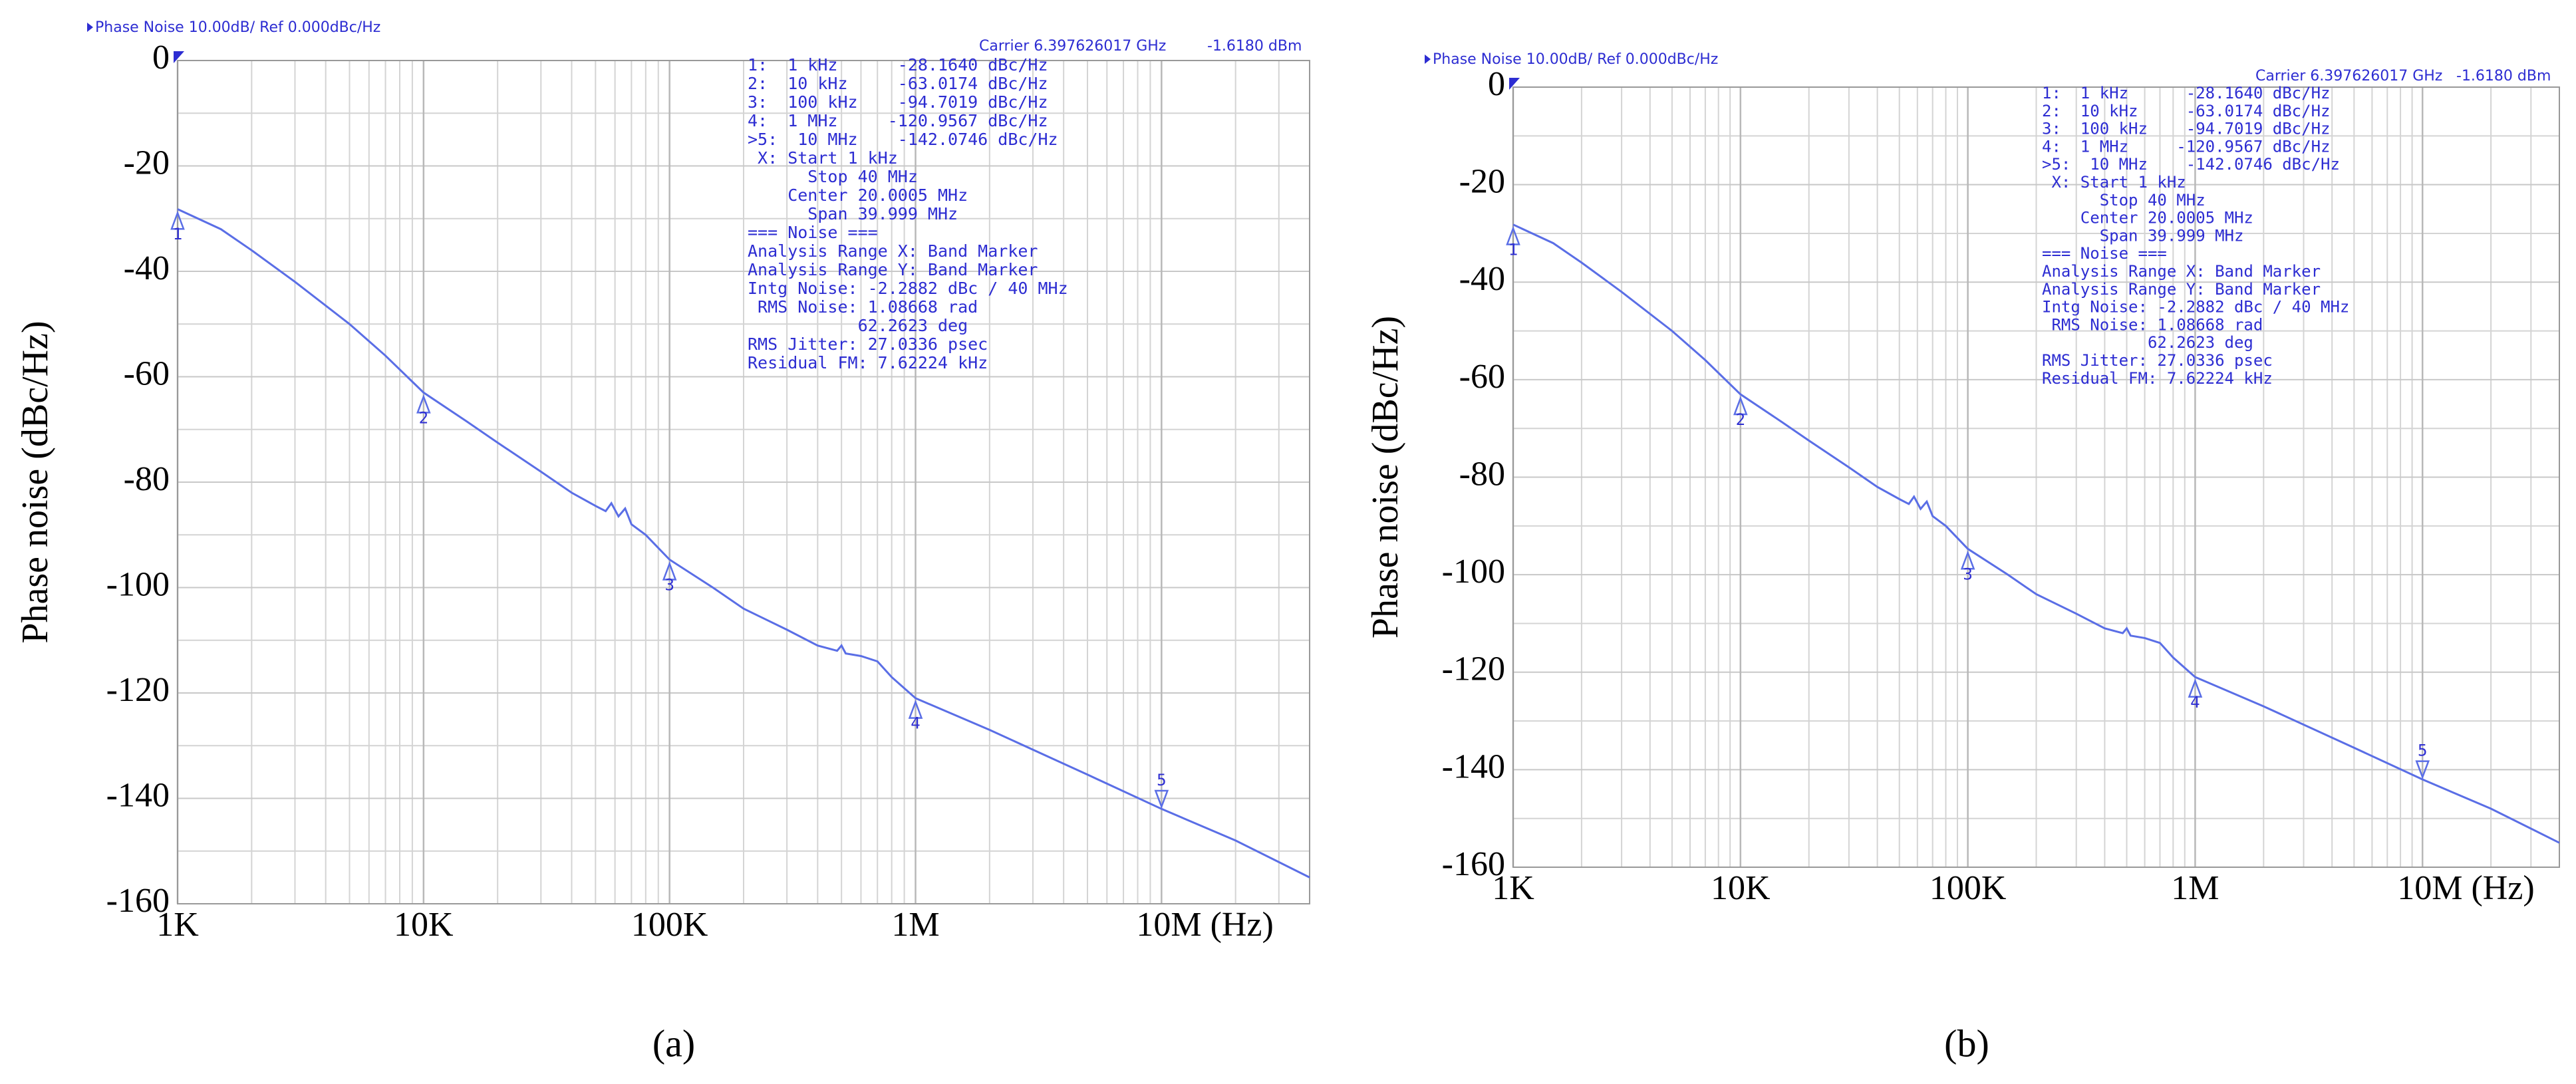  Describe the element at coordinates (1966, 1043) in the screenshot. I see `caption: (b)` at that location.